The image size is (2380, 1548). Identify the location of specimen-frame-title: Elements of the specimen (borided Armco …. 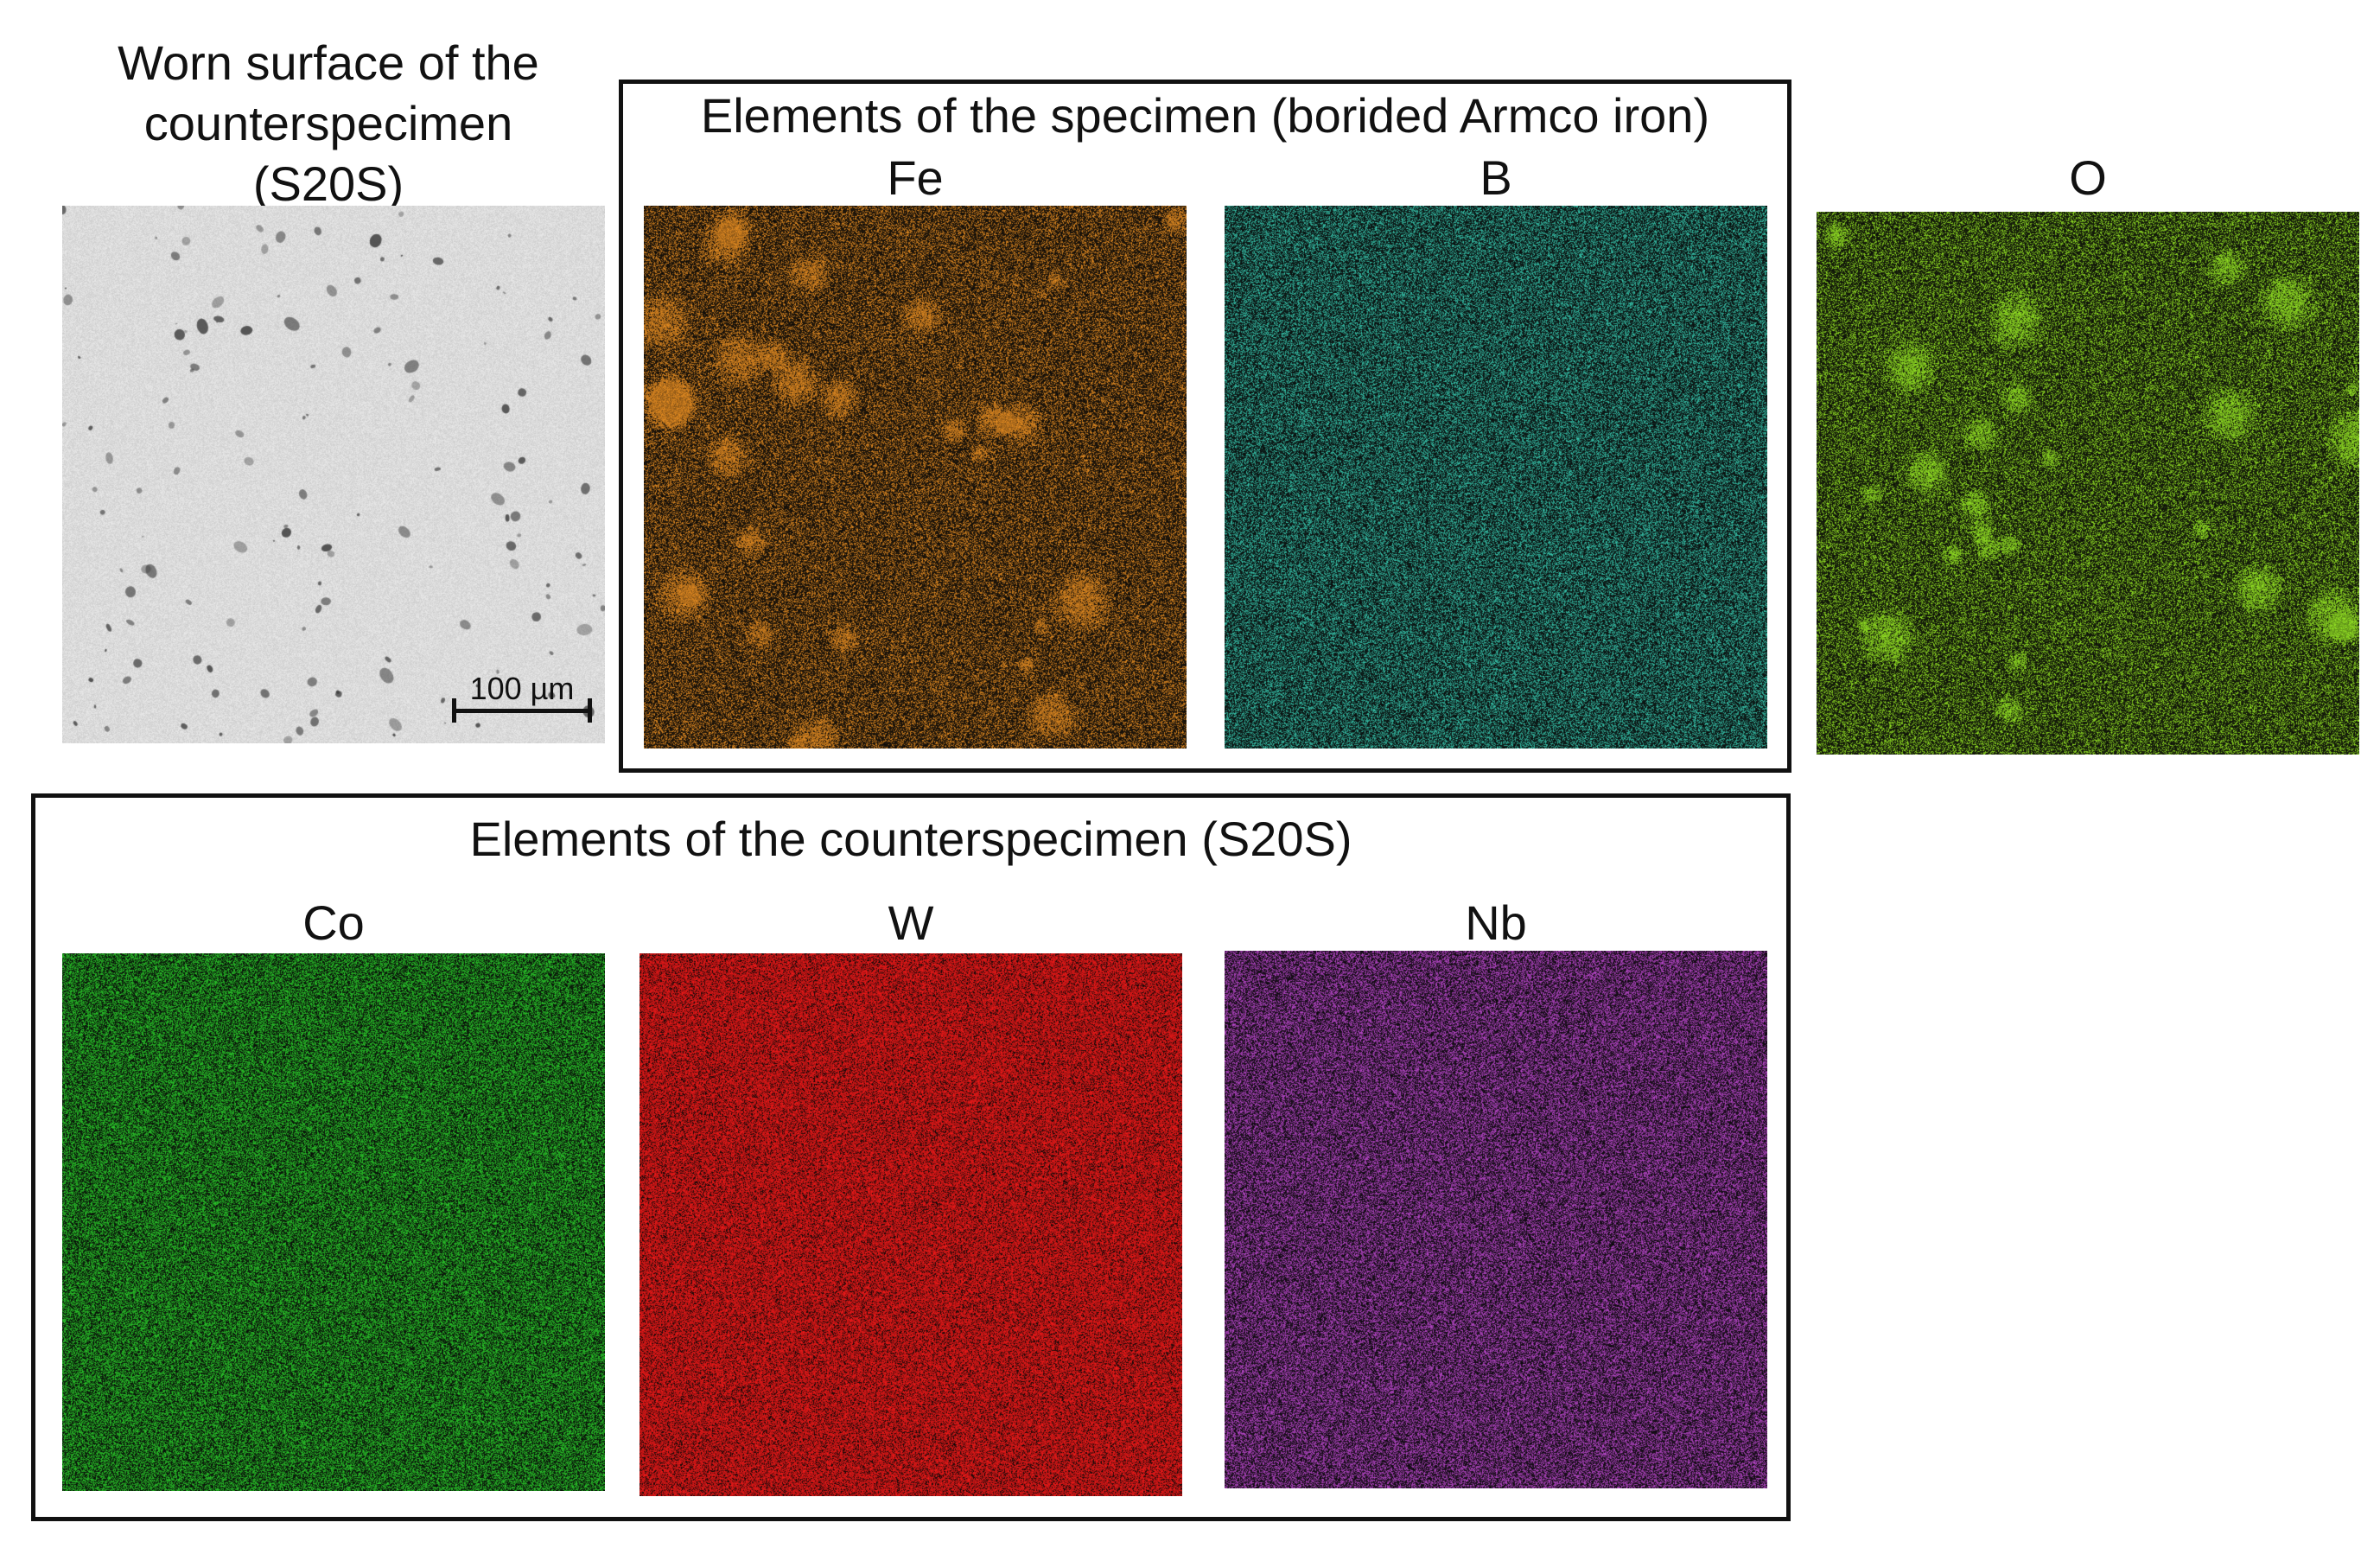
(1205, 115).